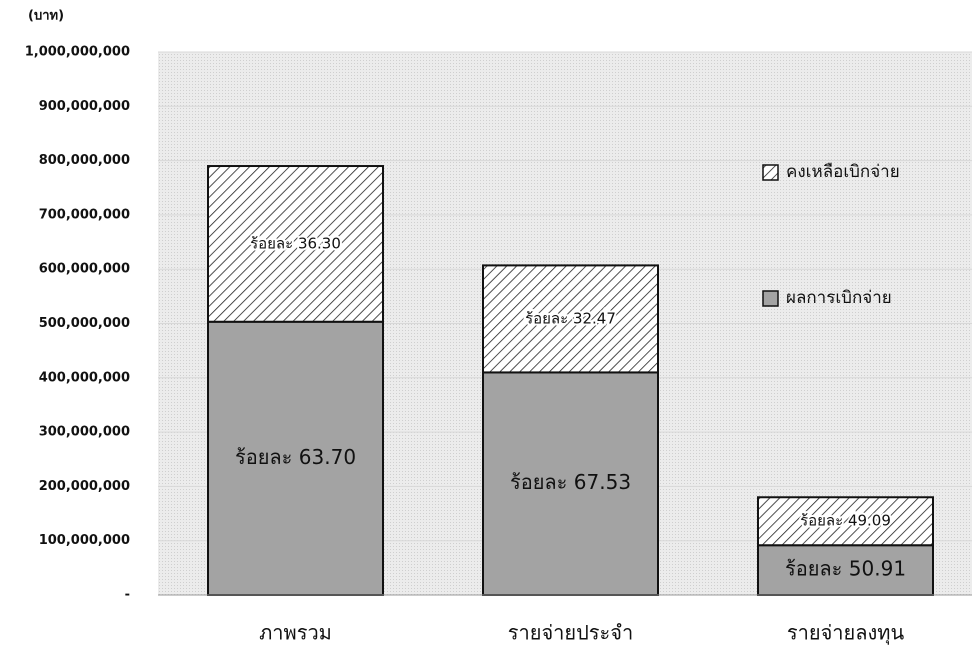 This screenshot has height=646, width=972. What do you see at coordinates (84, 214) in the screenshot?
I see `y-tick-label: 700,000,000` at bounding box center [84, 214].